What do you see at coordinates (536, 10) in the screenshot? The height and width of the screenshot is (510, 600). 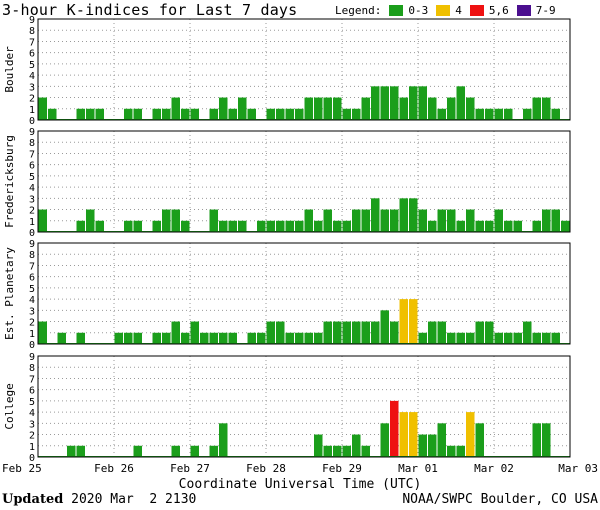 I see `legend-item-7-9: 7-9` at bounding box center [536, 10].